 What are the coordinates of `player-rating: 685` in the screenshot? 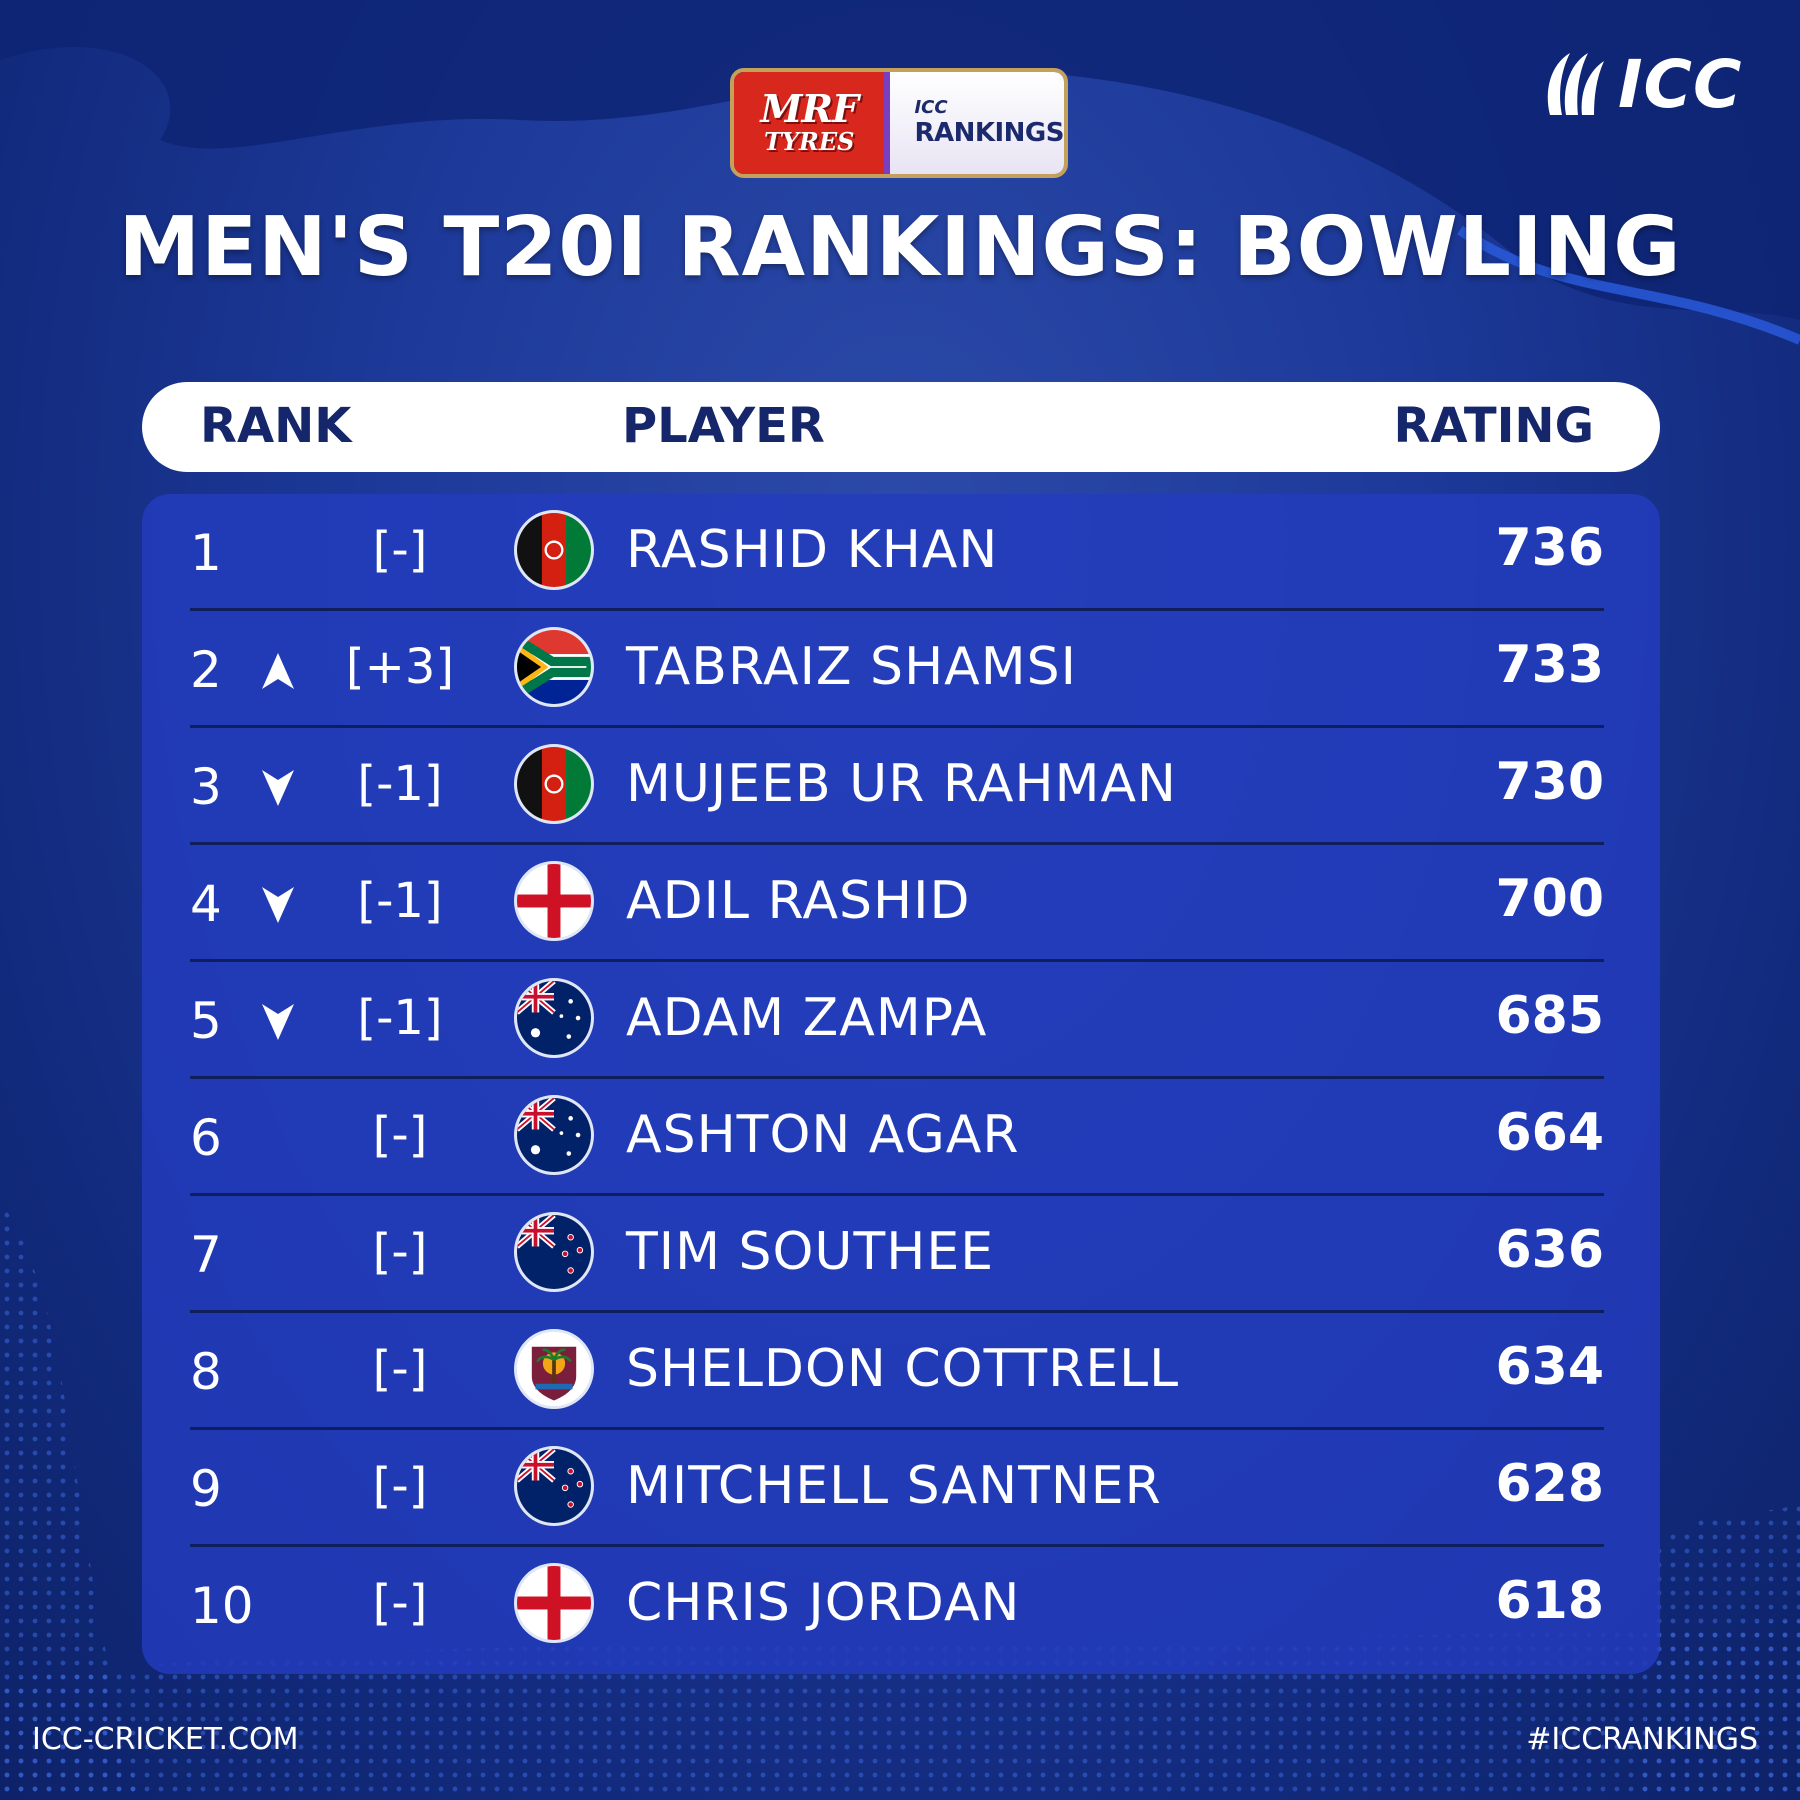 It's located at (1549, 1016).